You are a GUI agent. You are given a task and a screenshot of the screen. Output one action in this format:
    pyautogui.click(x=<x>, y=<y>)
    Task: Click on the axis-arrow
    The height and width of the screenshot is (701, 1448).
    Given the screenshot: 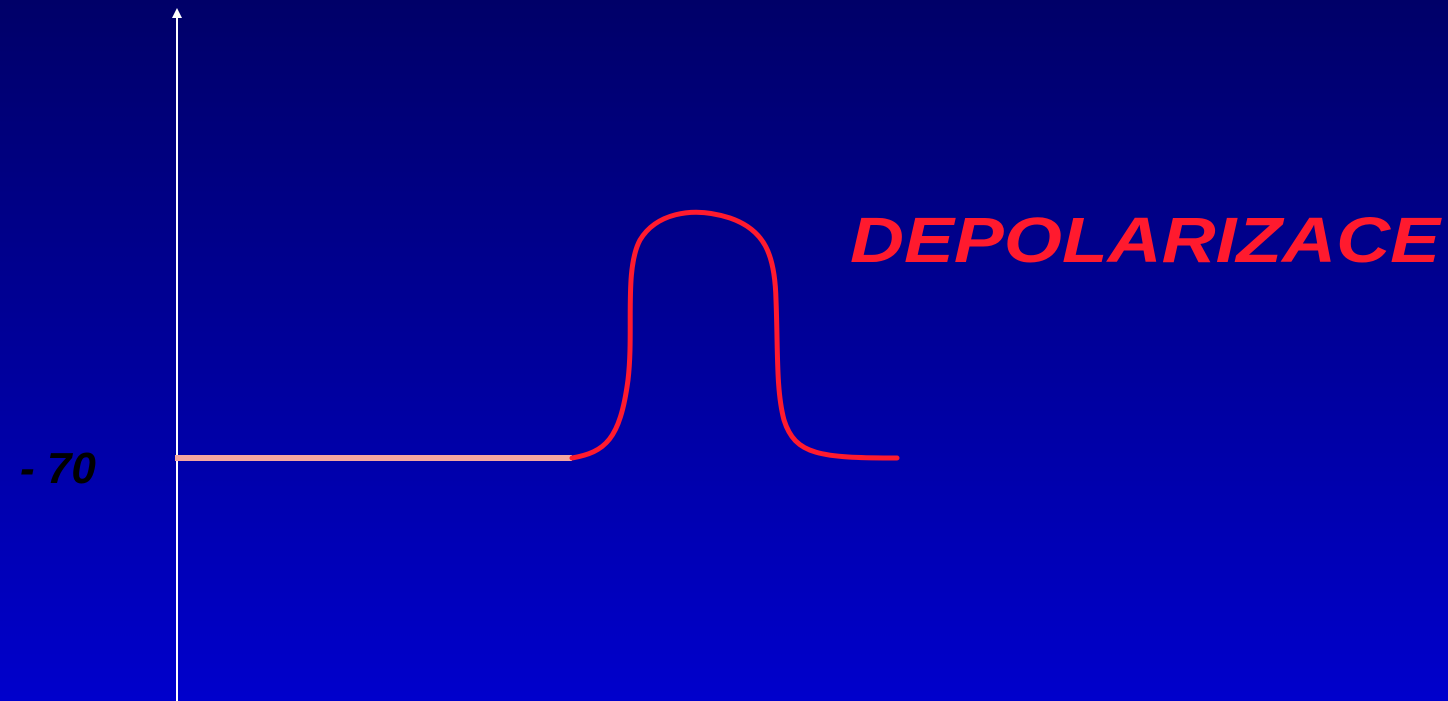 What is the action you would take?
    pyautogui.click(x=177, y=13)
    